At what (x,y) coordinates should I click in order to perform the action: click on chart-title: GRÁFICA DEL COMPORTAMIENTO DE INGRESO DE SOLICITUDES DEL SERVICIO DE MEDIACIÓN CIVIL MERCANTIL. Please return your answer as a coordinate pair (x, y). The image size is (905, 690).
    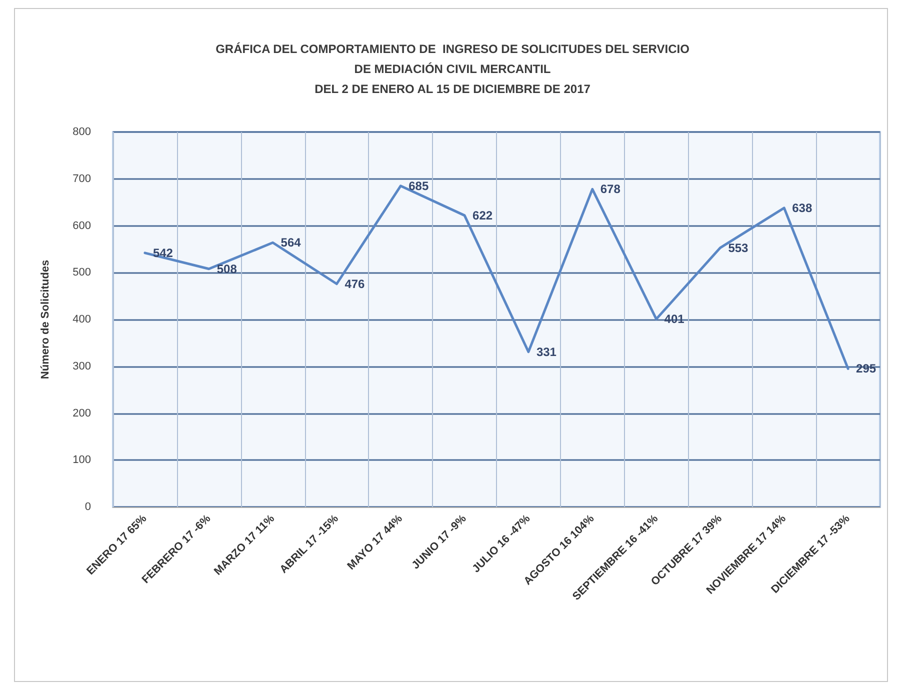
    Looking at the image, I should click on (453, 59).